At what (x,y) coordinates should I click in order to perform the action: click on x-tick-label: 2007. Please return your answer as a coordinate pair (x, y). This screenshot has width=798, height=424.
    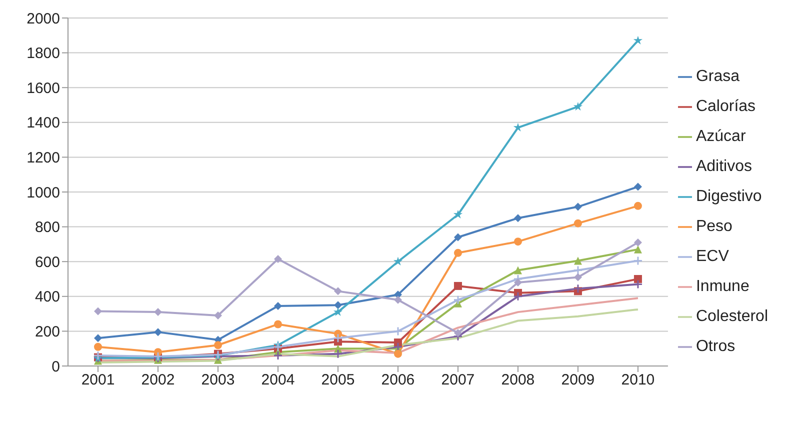
    Looking at the image, I should click on (458, 380).